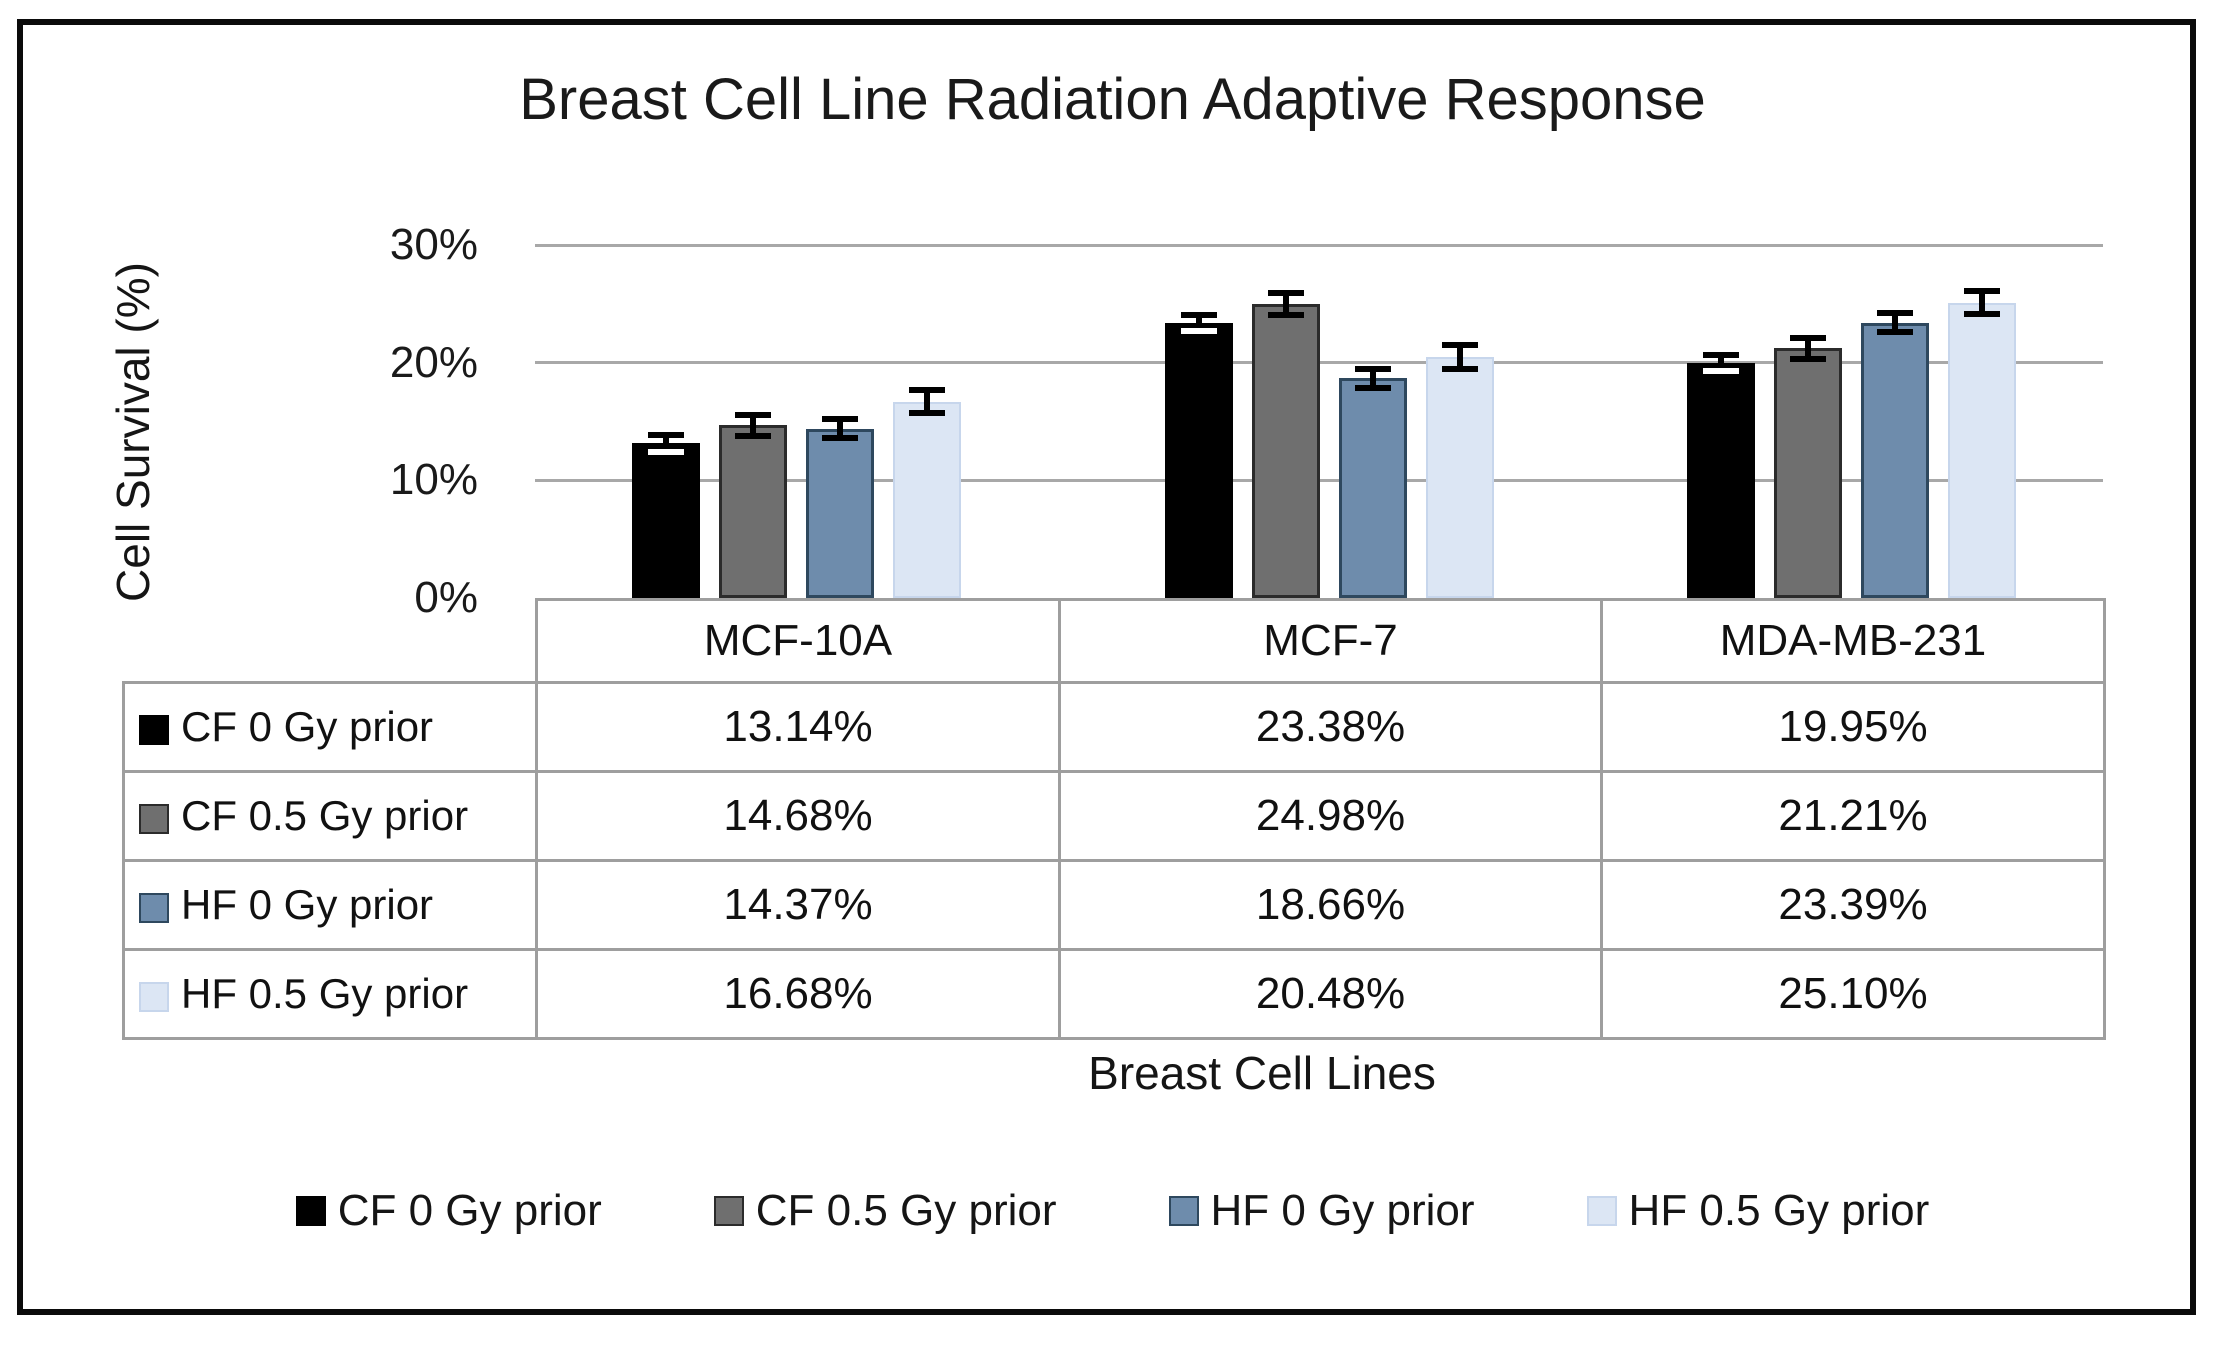 The image size is (2225, 1346). Describe the element at coordinates (325, 993) in the screenshot. I see `row-label: HF 0.5 Gy prior` at that location.